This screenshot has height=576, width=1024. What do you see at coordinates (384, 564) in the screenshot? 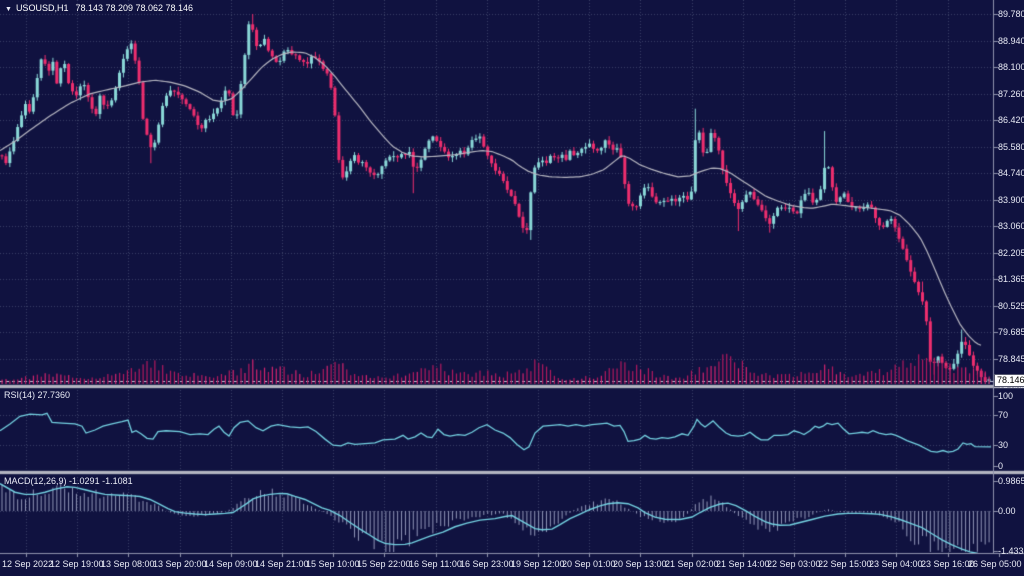
I see `time-axis-label: 15 Sep 22:00` at bounding box center [384, 564].